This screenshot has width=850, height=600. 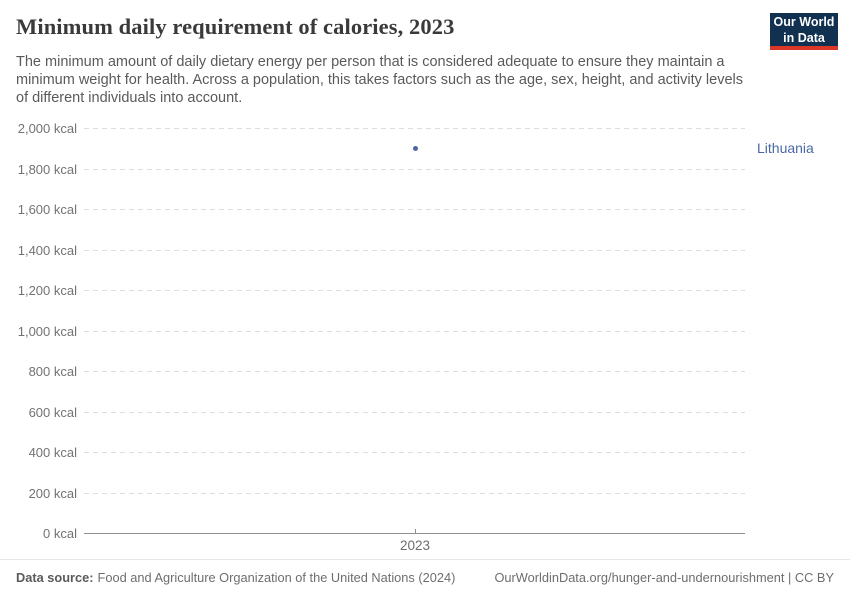 I want to click on y-axis-tick-label: 1,800 kcal, so click(x=47, y=169).